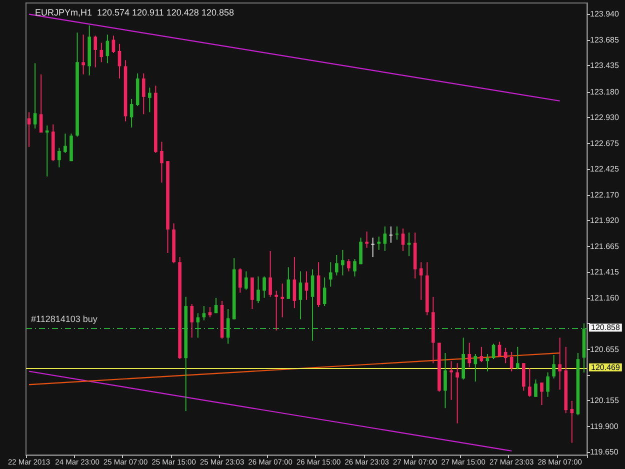 The height and width of the screenshot is (469, 625). I want to click on y-tick-label: 119.650, so click(604, 451).